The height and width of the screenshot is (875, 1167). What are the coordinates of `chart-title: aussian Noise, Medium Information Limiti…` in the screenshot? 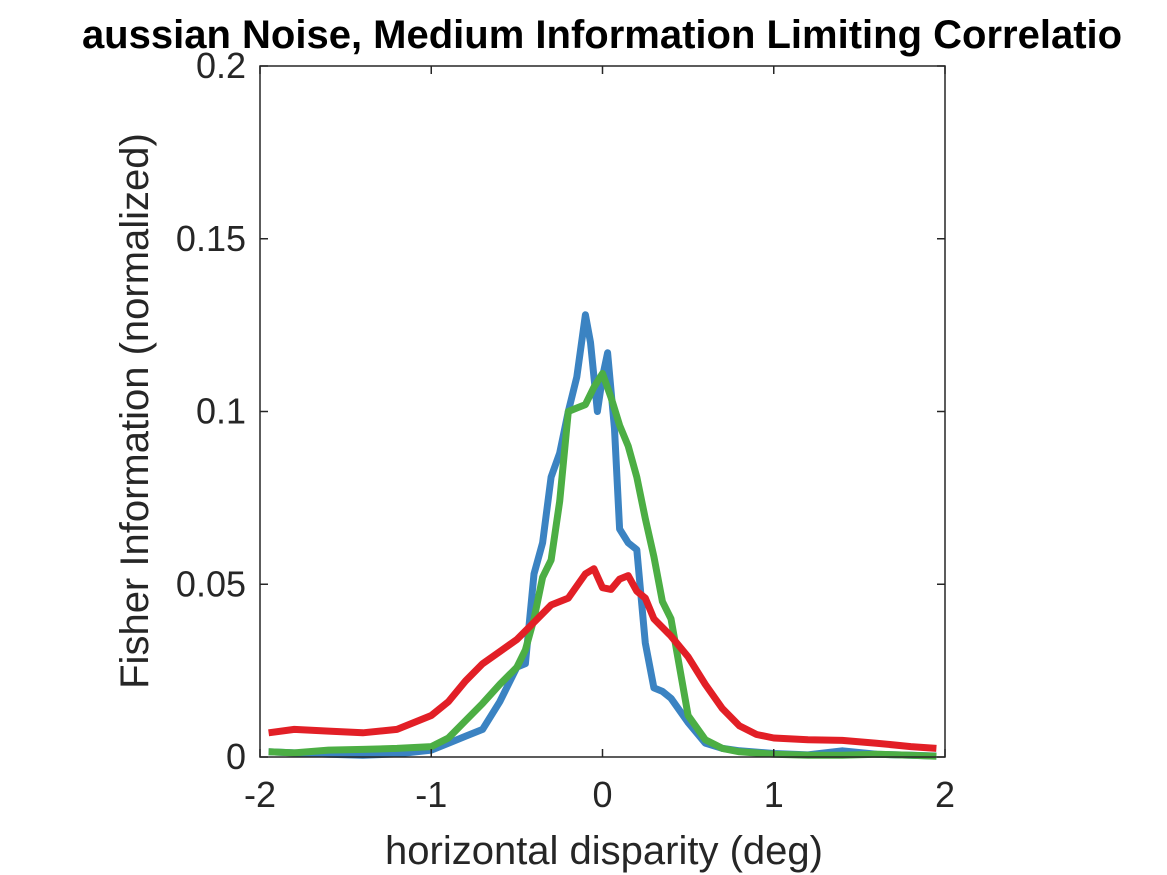 It's located at (602, 35).